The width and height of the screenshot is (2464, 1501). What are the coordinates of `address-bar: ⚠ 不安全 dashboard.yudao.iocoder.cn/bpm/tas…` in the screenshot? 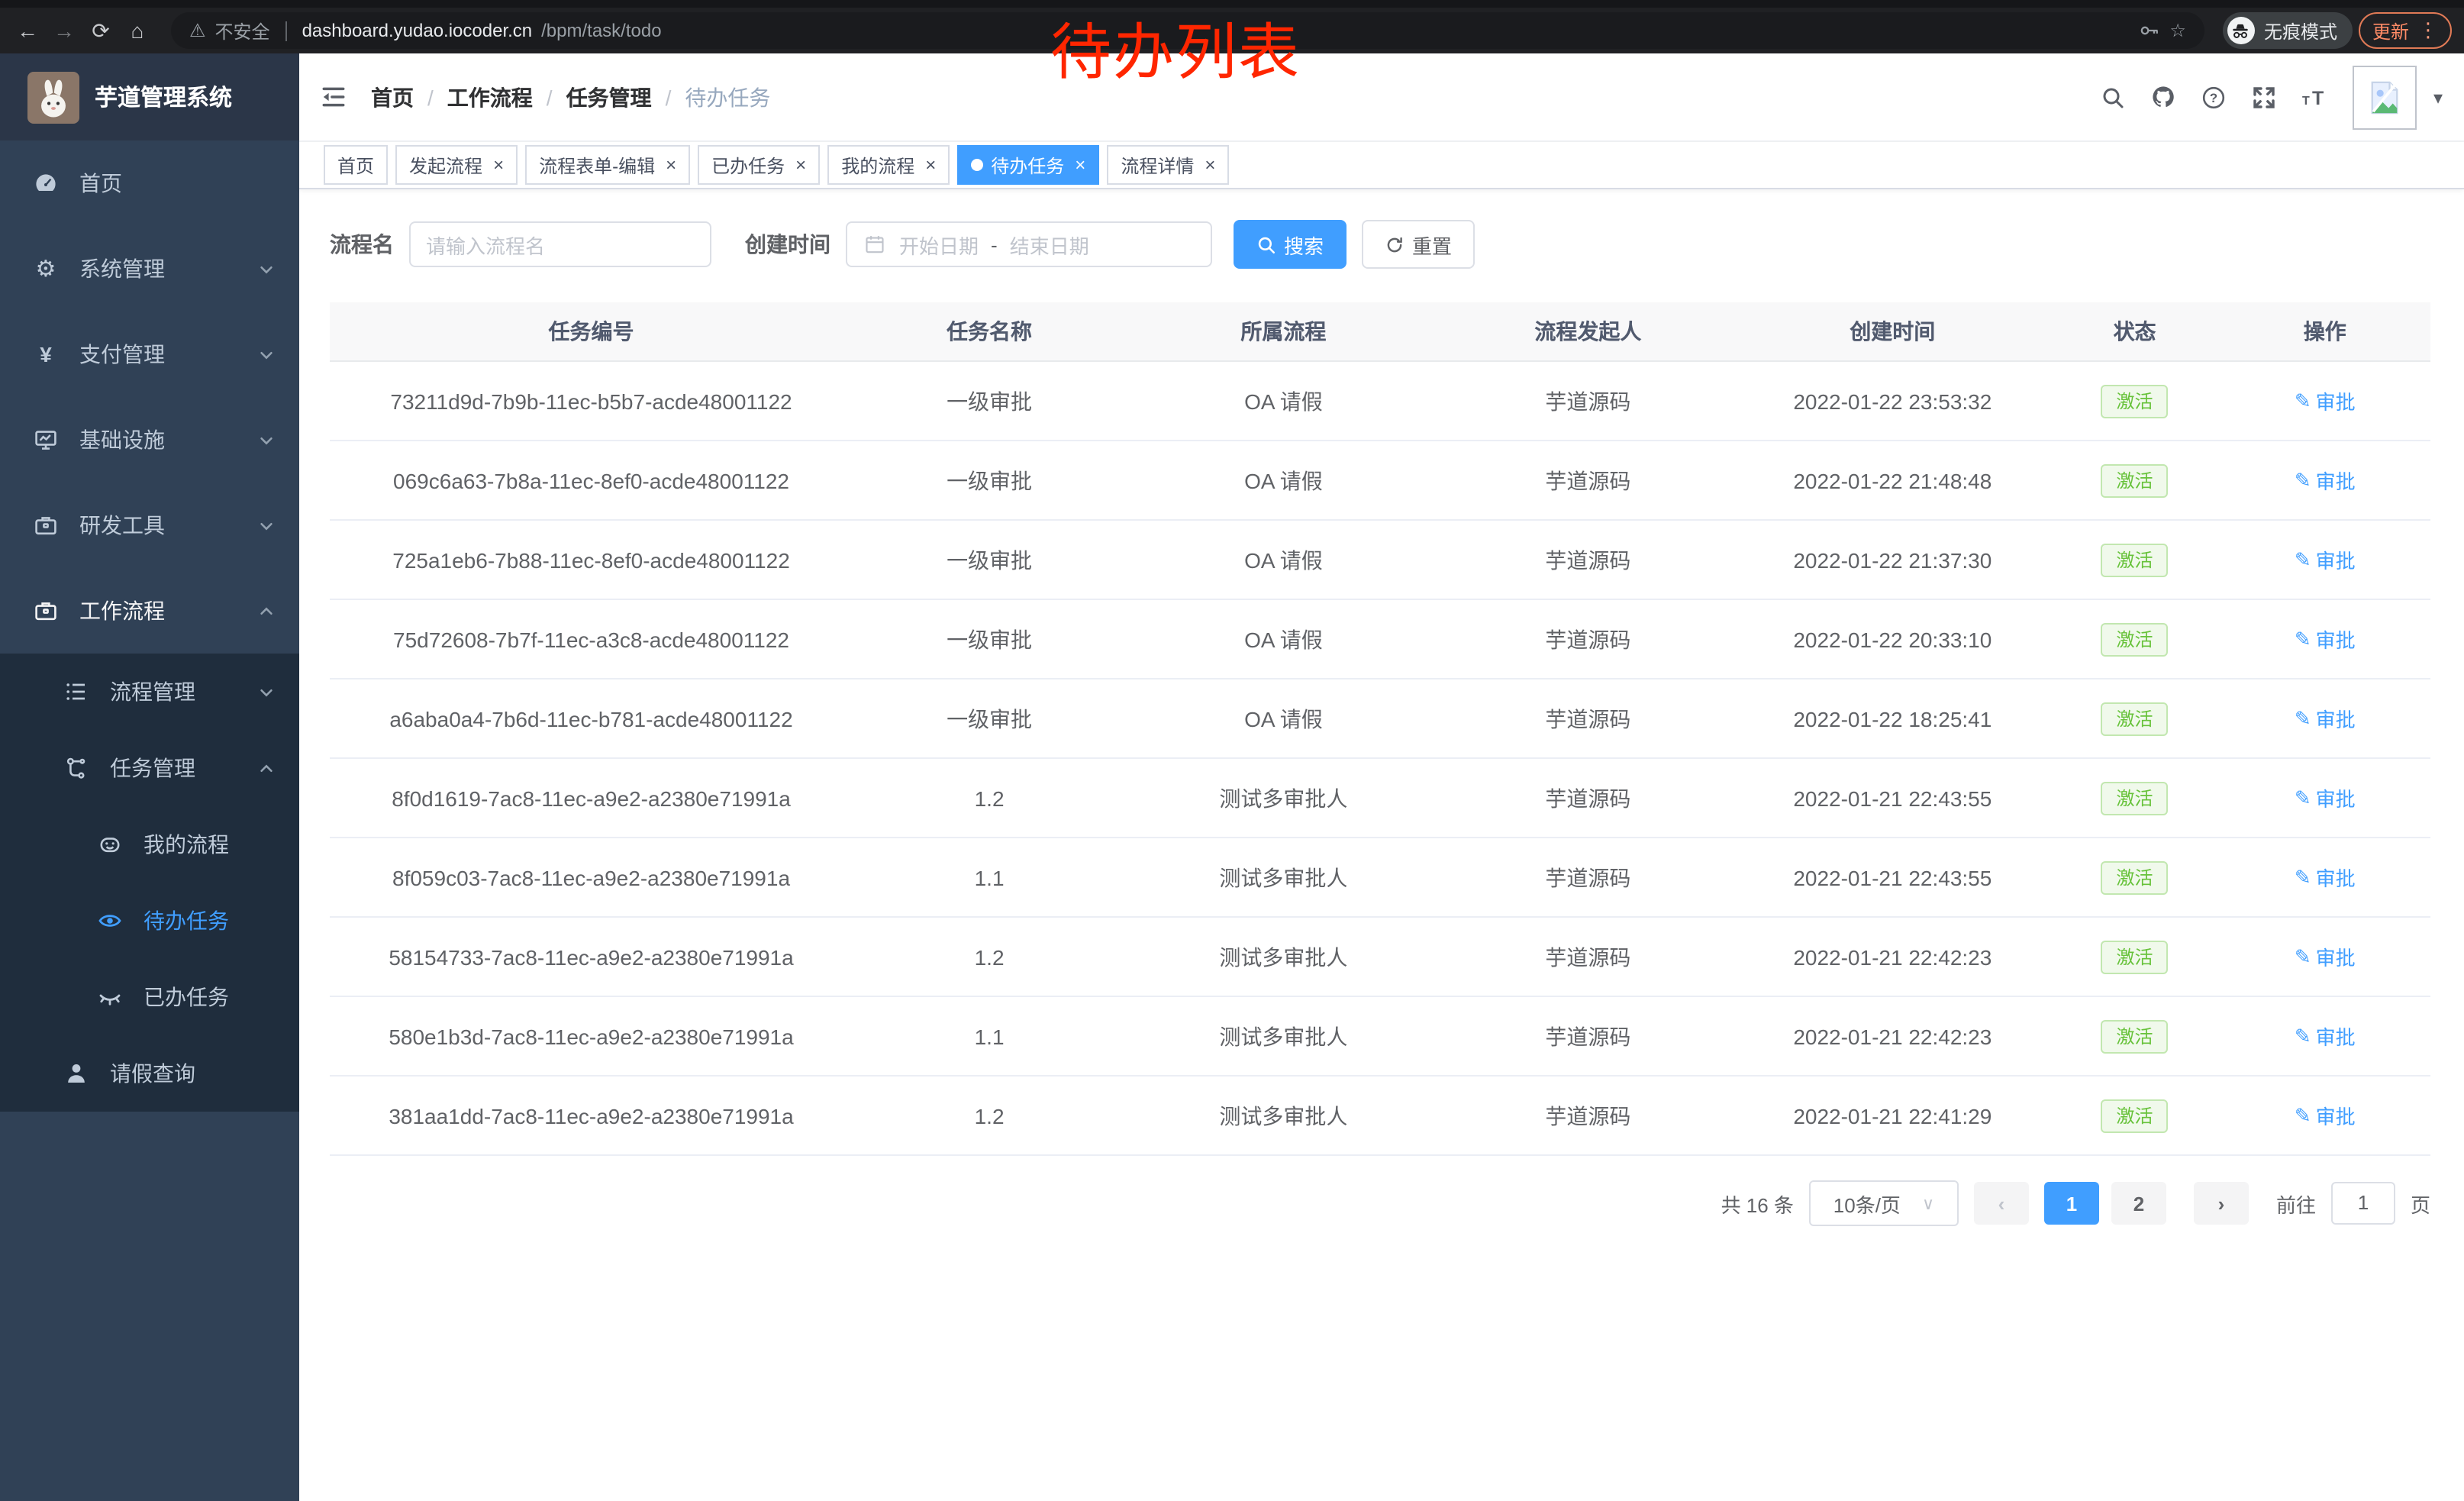 It's located at (1187, 31).